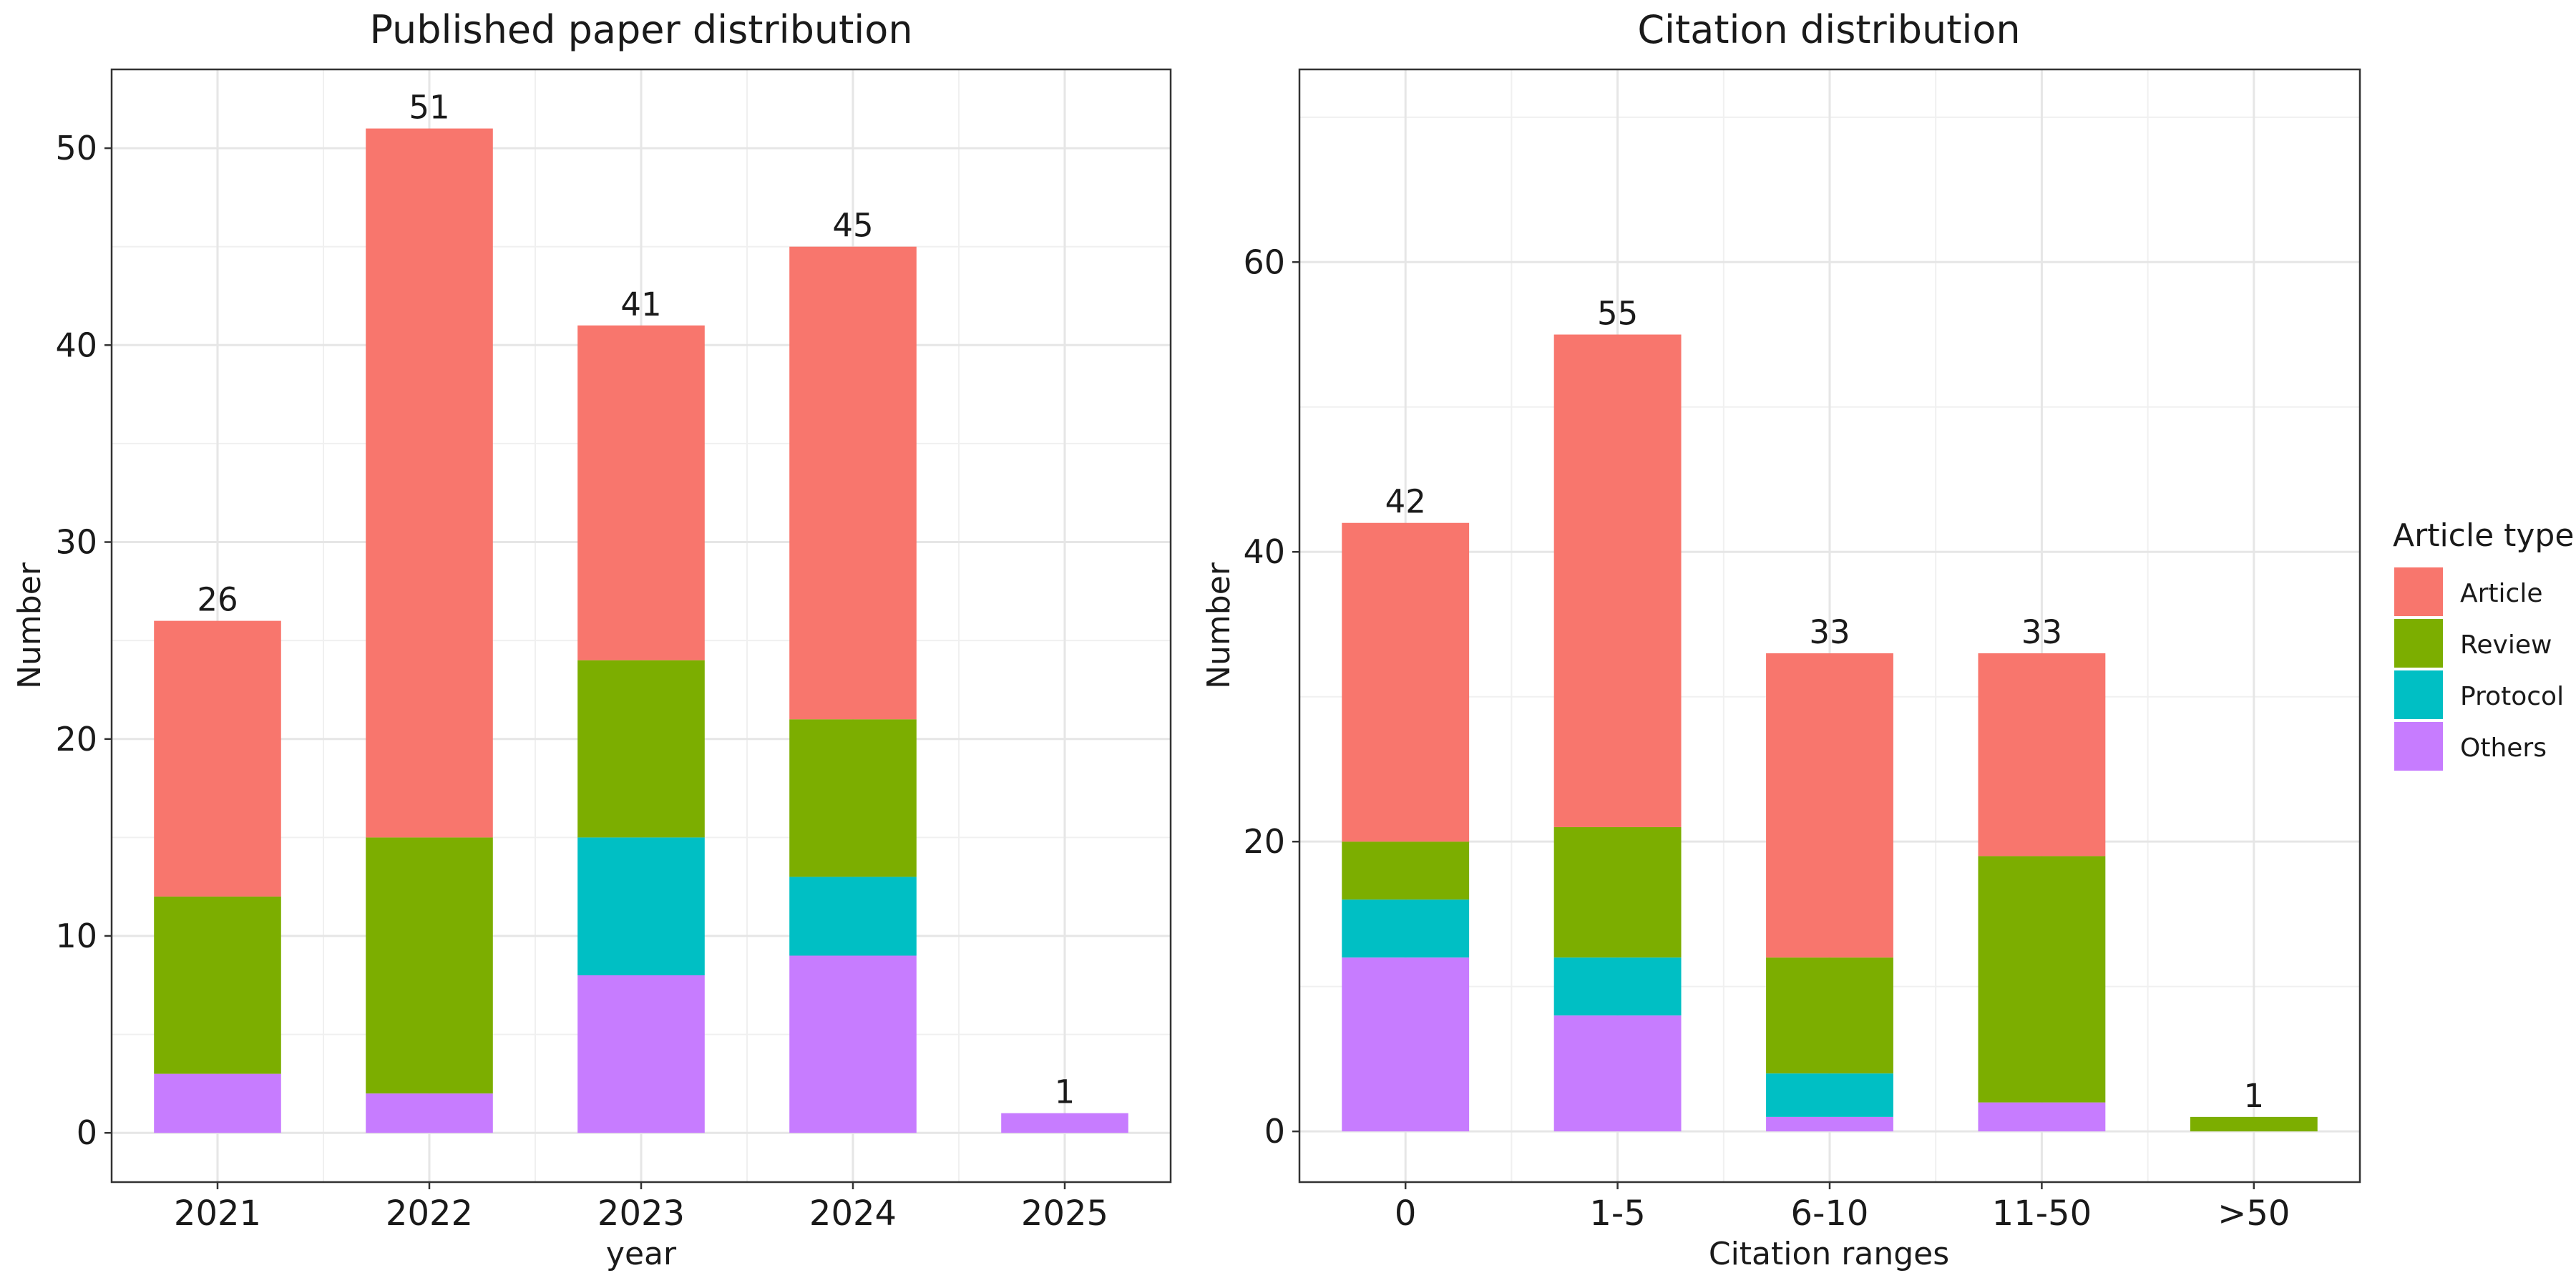 The width and height of the screenshot is (2576, 1288). Describe the element at coordinates (217, 600) in the screenshot. I see `total-label: 26` at that location.